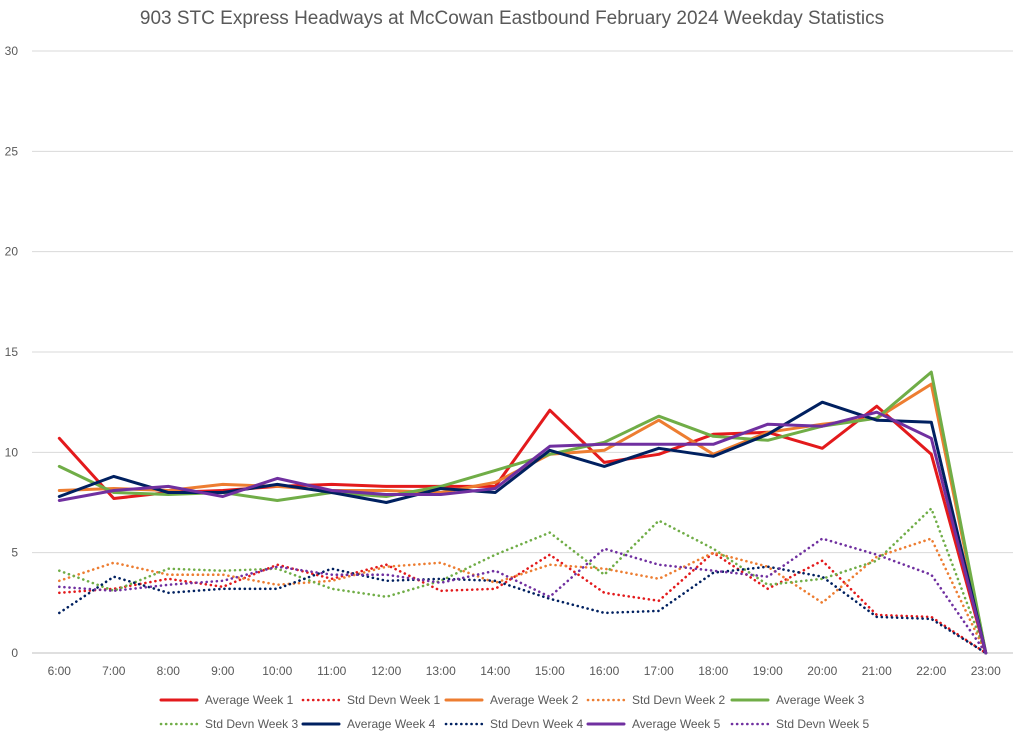 Image resolution: width=1024 pixels, height=743 pixels. What do you see at coordinates (12, 252) in the screenshot?
I see `y-tick-label: 20` at bounding box center [12, 252].